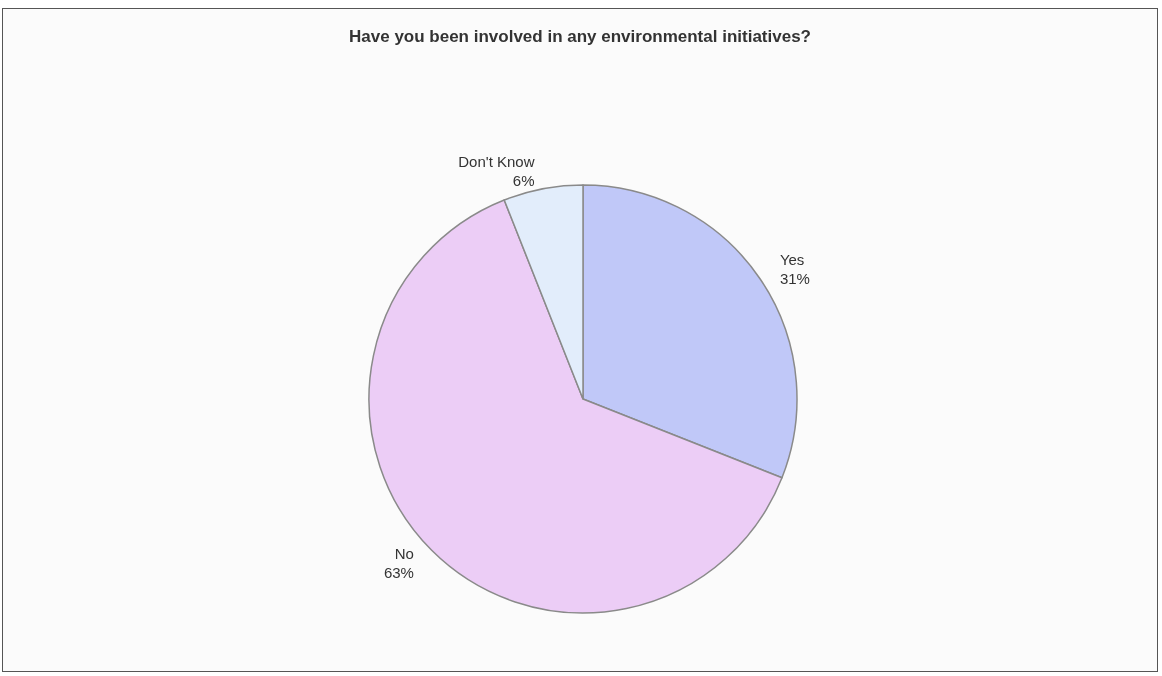 This screenshot has height=676, width=1162. What do you see at coordinates (496, 162) in the screenshot?
I see `slice-label: Don't Know` at bounding box center [496, 162].